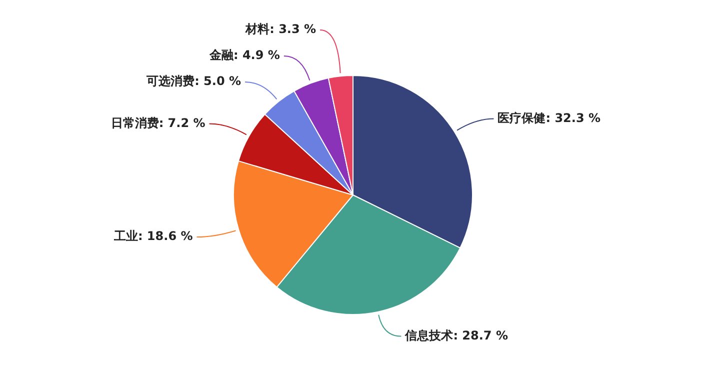  Describe the element at coordinates (244, 55) in the screenshot. I see `slice-label: 金融: 4.9 %` at that location.